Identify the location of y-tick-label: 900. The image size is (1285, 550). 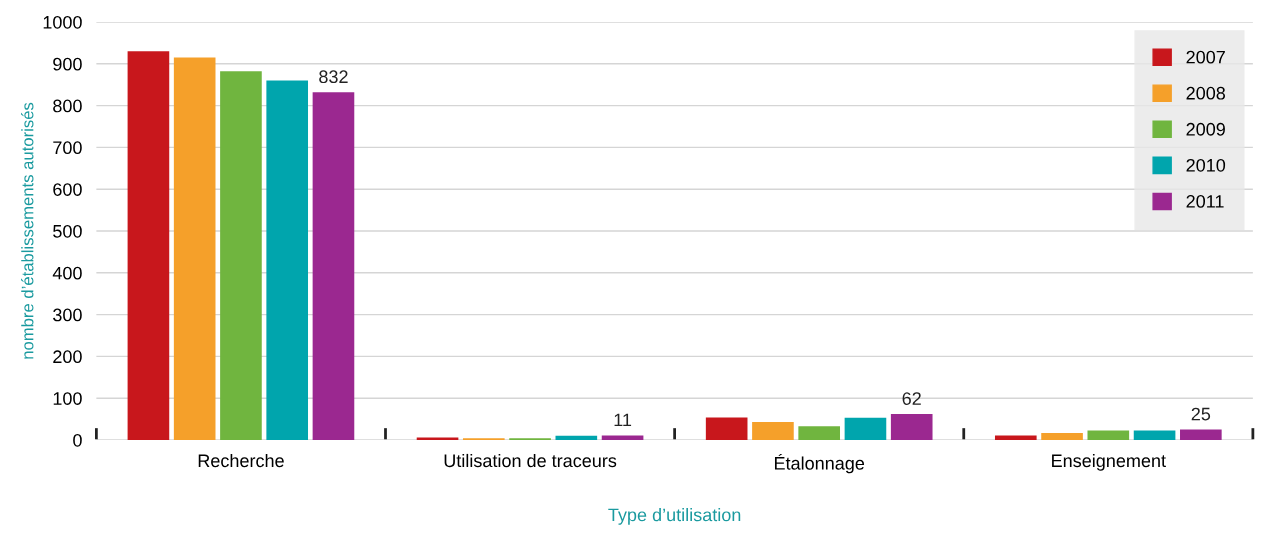
(67, 64).